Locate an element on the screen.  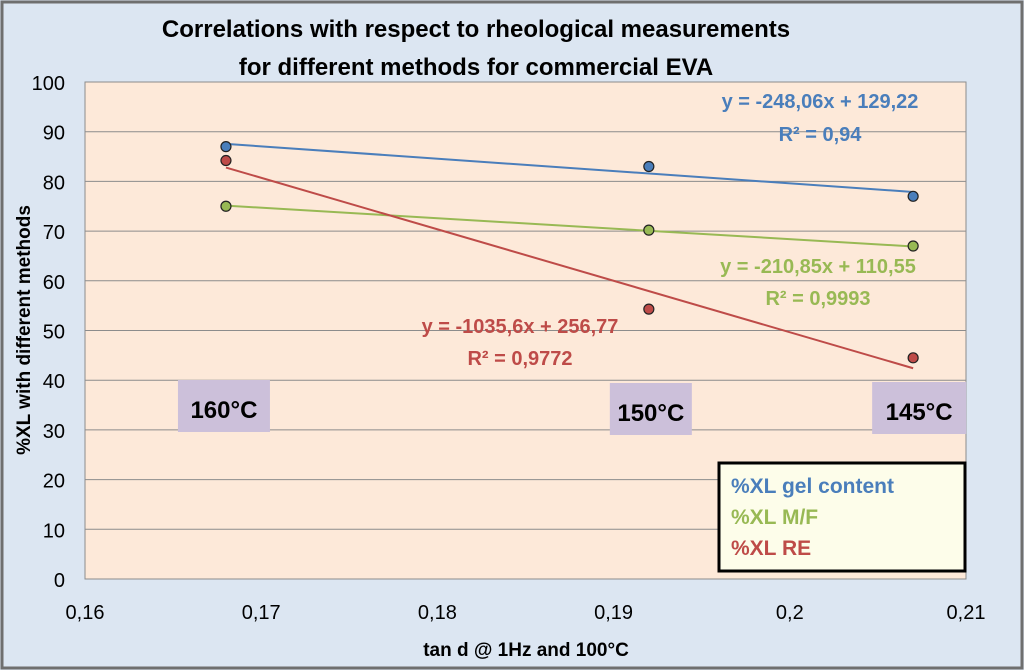
x-tick-label: 0,17 is located at coordinates (261, 613).